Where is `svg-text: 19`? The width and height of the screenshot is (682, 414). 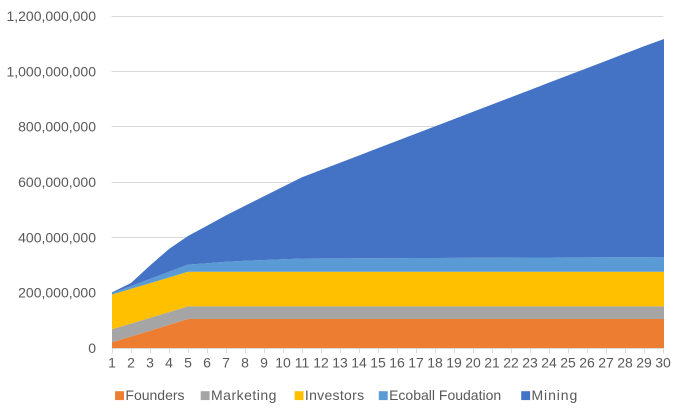
svg-text: 19 is located at coordinates (454, 363).